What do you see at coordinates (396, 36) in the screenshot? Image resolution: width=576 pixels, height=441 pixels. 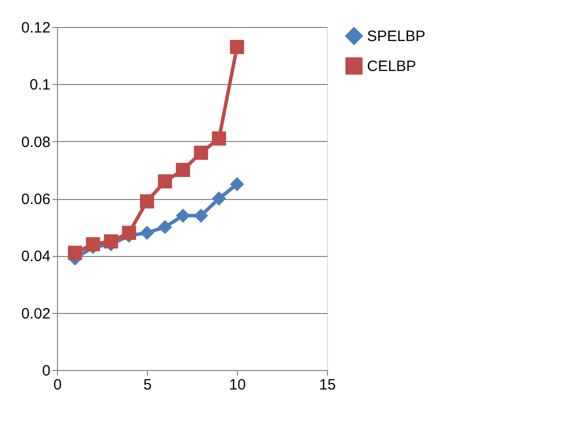 I see `legend-label: SPELBP` at bounding box center [396, 36].